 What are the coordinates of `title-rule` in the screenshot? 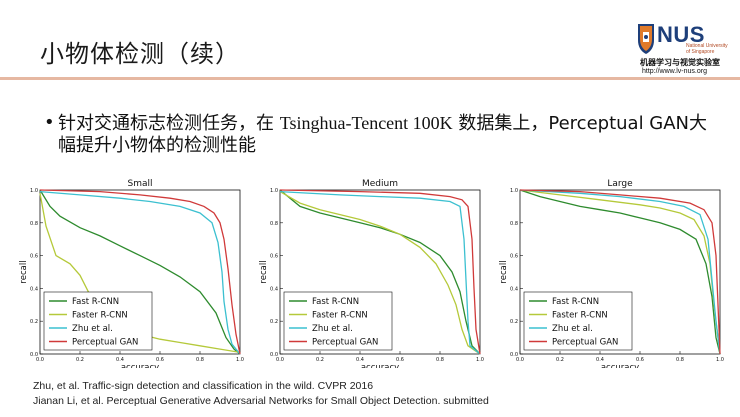 It's located at (370, 78).